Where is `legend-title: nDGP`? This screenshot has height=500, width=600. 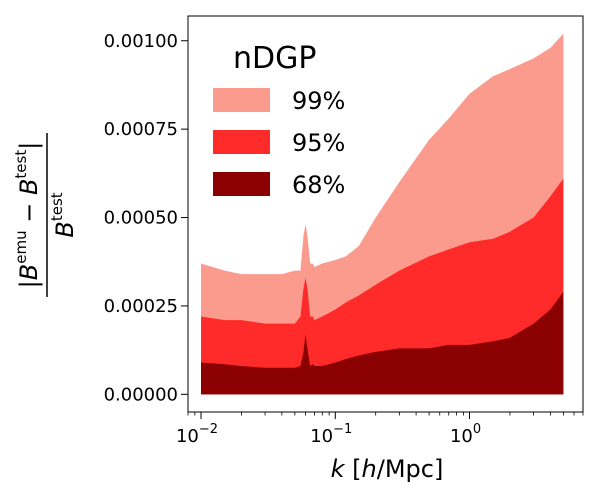
legend-title: nDGP is located at coordinates (274, 58).